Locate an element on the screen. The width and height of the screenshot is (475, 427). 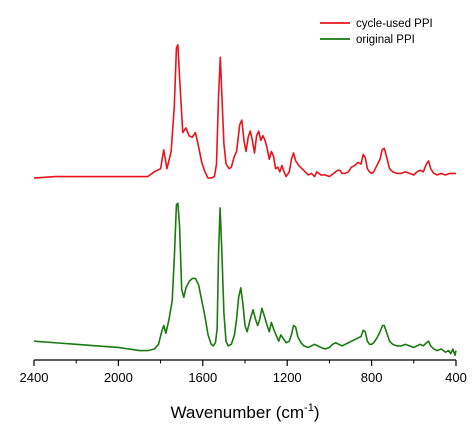
legend: cycle-used PPI original PPI is located at coordinates (376, 32).